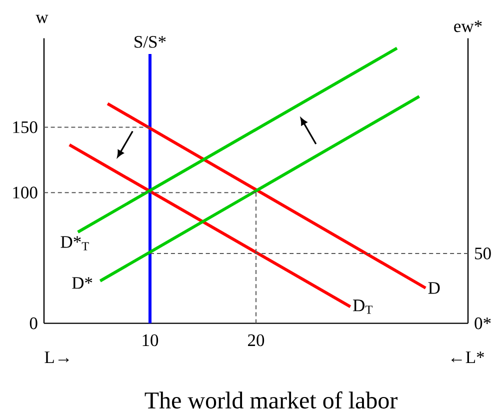  Describe the element at coordinates (362, 307) in the screenshot. I see `series-label: D$_{T}$` at that location.